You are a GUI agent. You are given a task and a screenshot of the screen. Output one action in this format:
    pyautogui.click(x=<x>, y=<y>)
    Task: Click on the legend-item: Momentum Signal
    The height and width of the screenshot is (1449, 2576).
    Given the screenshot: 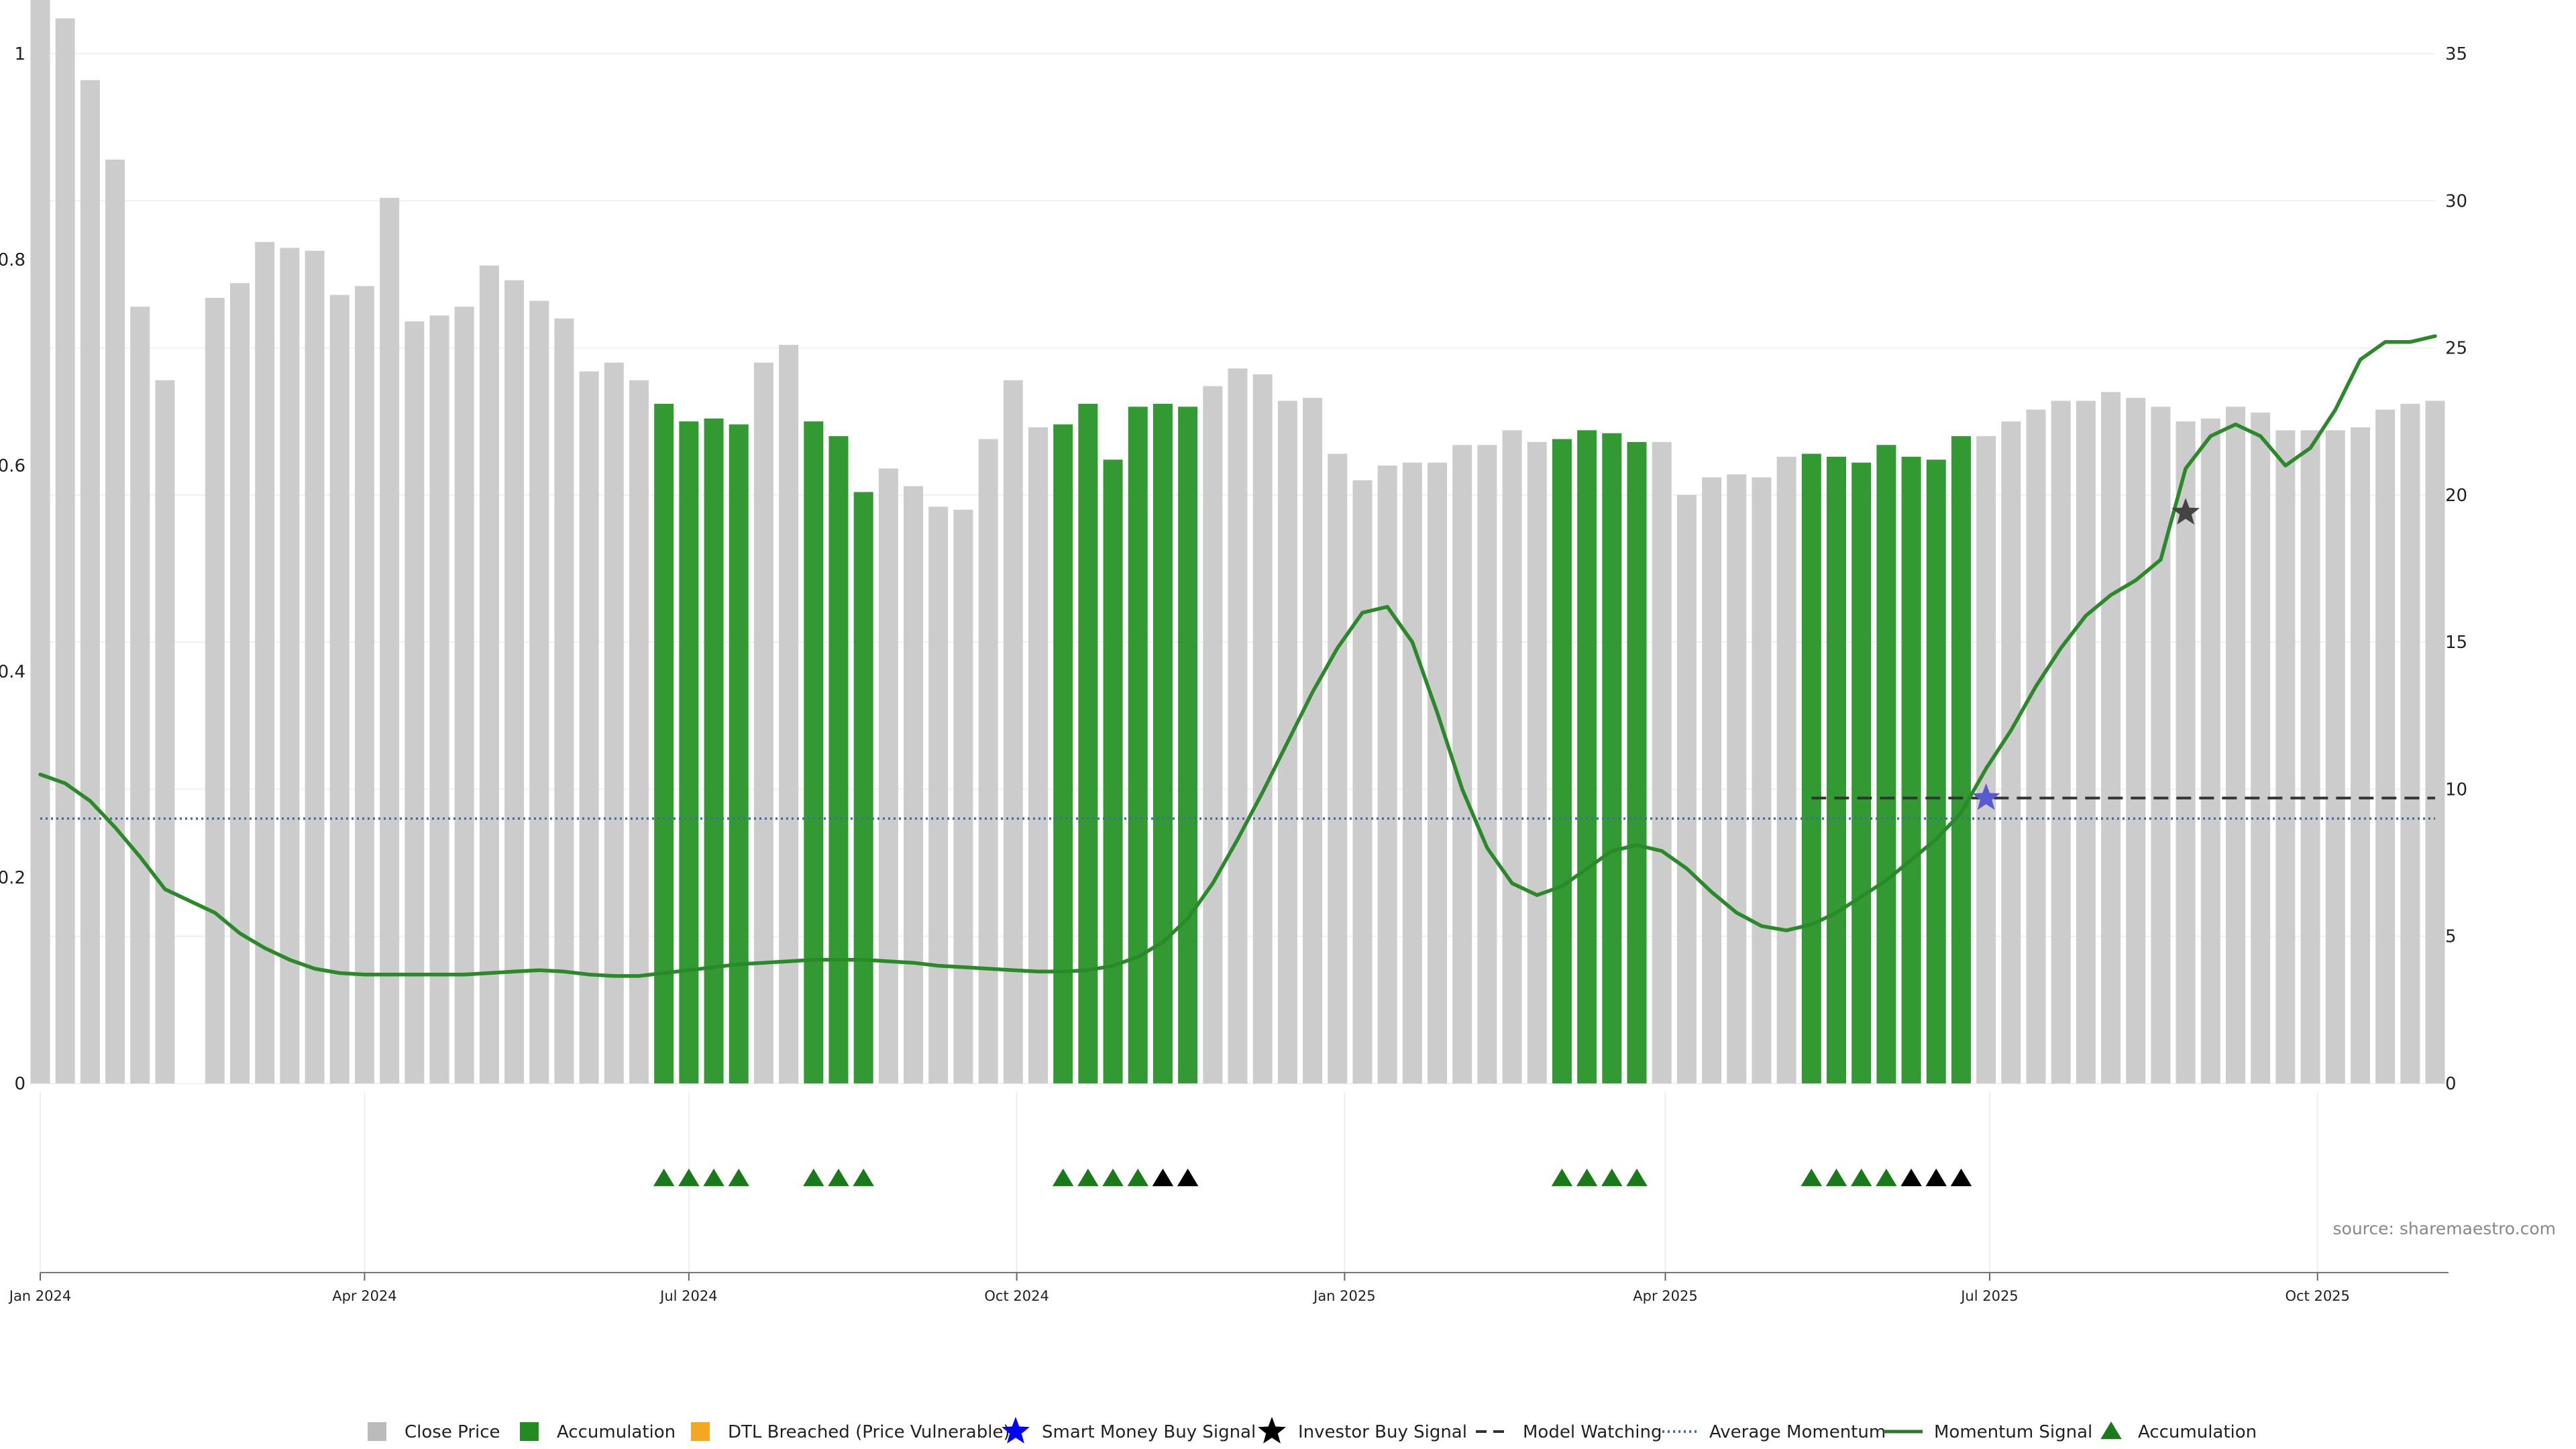 What is the action you would take?
    pyautogui.click(x=1988, y=1432)
    